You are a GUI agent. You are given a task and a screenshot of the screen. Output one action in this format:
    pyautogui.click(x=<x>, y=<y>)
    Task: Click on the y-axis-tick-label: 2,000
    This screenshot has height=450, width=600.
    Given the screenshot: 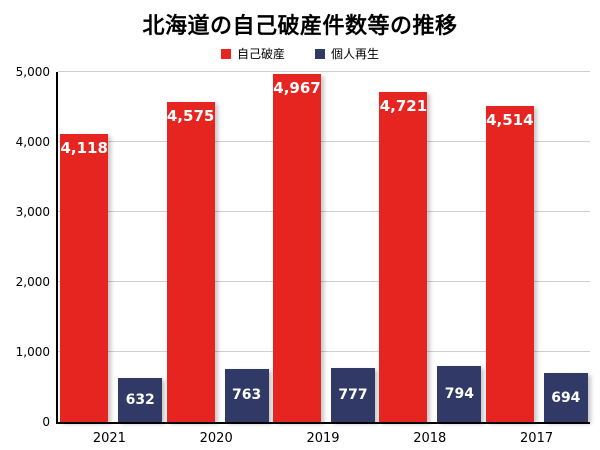 What is the action you would take?
    pyautogui.click(x=32, y=282)
    